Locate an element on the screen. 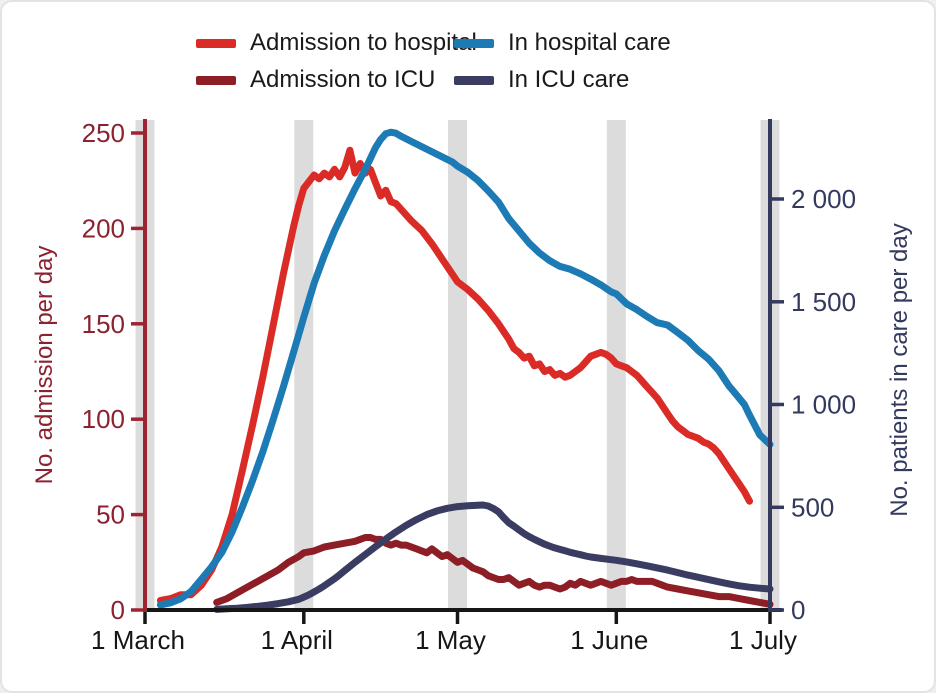 This screenshot has width=936, height=693. right-axis-title: No. patients in care per day is located at coordinates (899, 370).